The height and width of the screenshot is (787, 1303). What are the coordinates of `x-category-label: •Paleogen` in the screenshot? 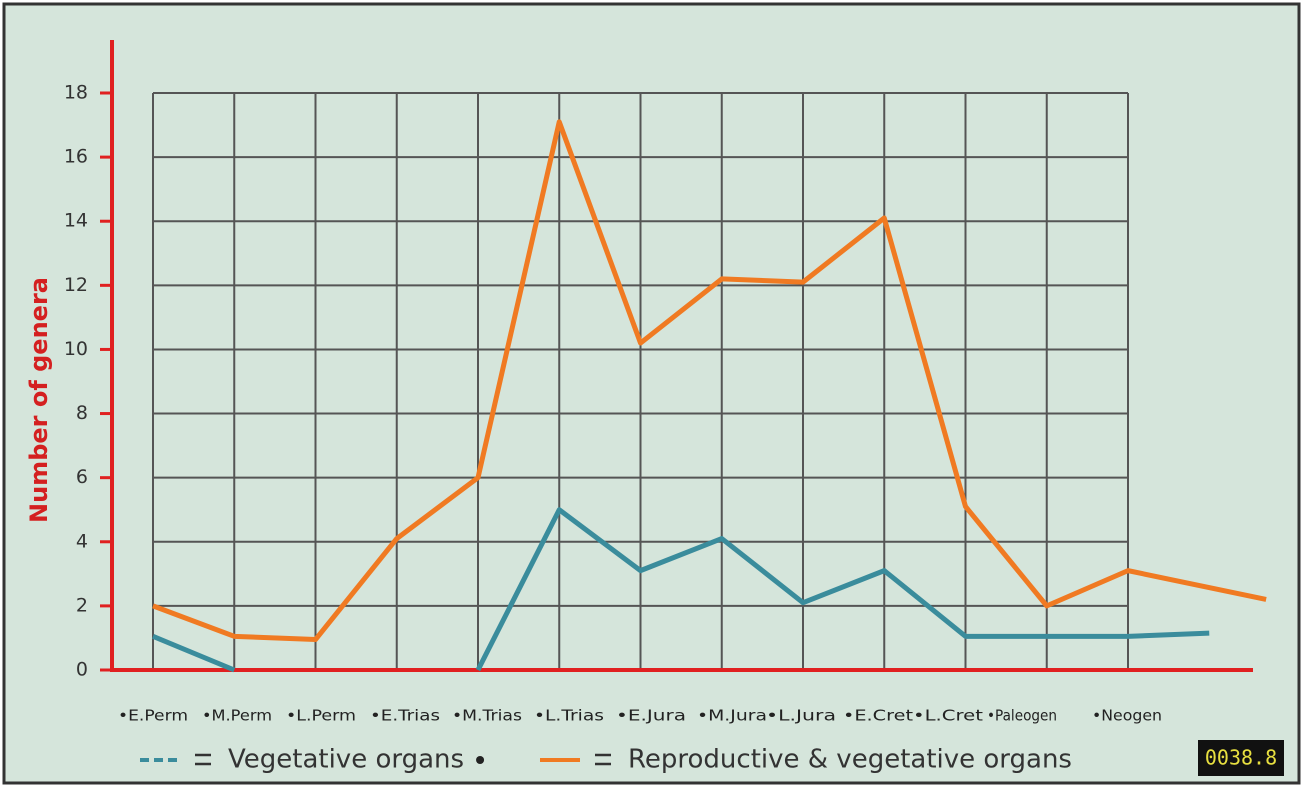 It's located at (1022, 716).